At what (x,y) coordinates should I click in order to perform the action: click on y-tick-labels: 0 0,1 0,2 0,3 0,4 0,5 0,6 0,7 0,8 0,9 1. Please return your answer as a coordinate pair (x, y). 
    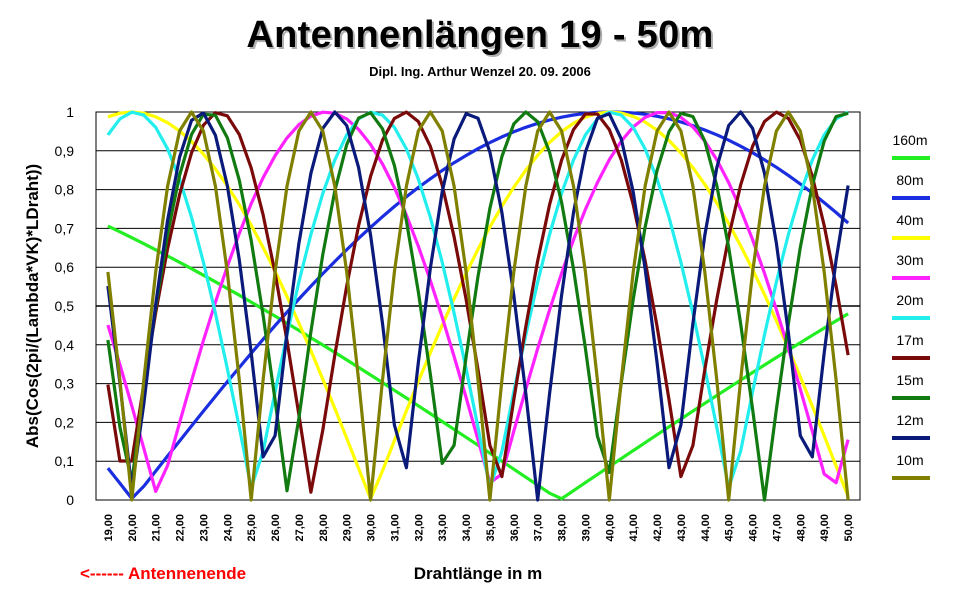
    Looking at the image, I should click on (65, 306).